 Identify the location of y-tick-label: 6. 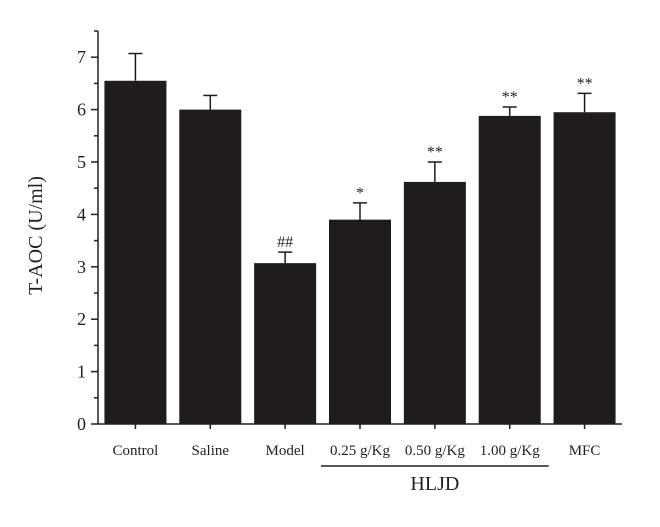
(81, 110).